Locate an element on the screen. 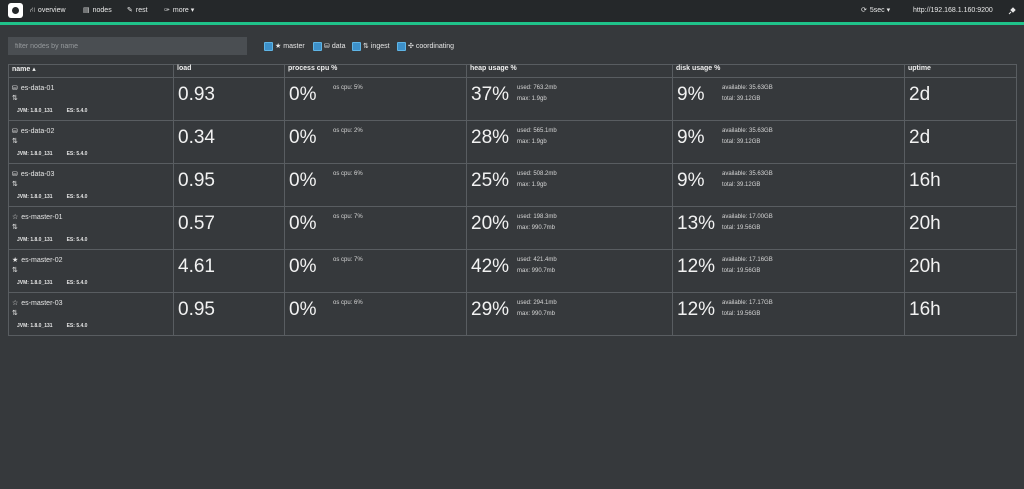 Image resolution: width=1024 pixels, height=489 pixels. node-name-link: es-data-01 is located at coordinates (37, 88).